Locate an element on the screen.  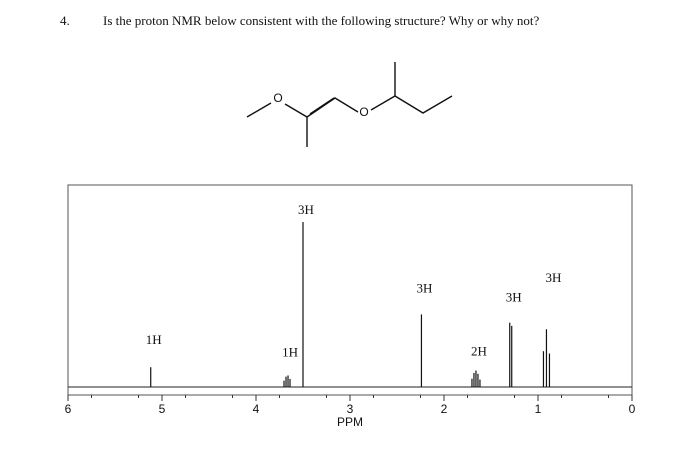
structure is located at coordinates (349, 104).